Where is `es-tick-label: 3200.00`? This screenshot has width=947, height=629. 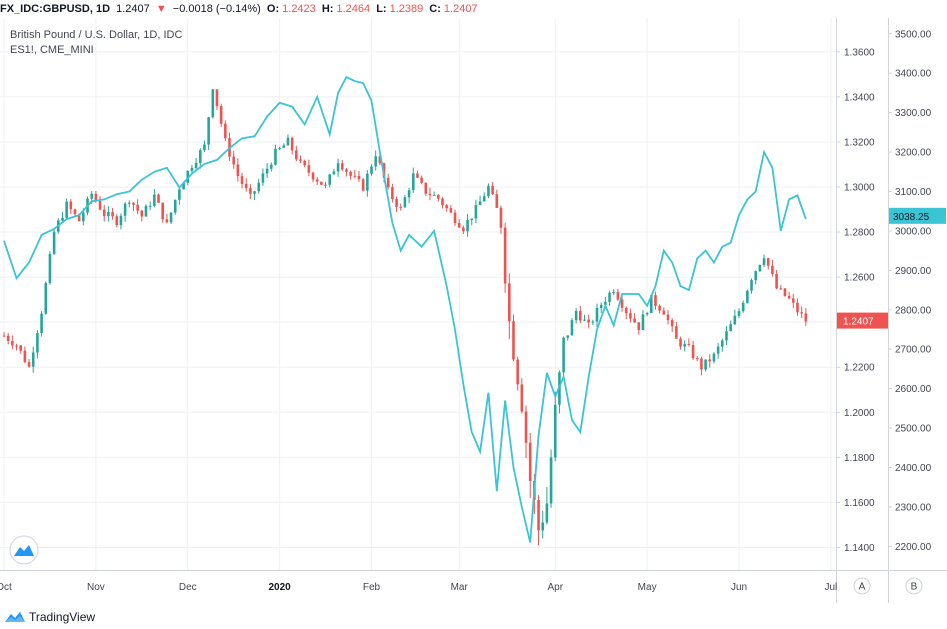
es-tick-label: 3200.00 is located at coordinates (913, 153).